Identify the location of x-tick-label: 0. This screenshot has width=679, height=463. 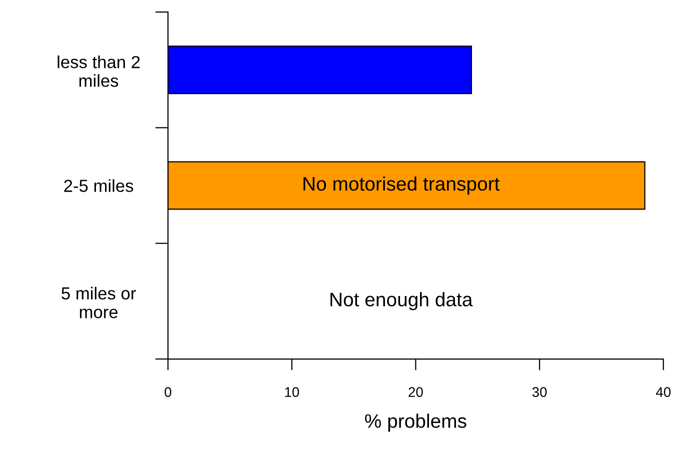
(168, 392).